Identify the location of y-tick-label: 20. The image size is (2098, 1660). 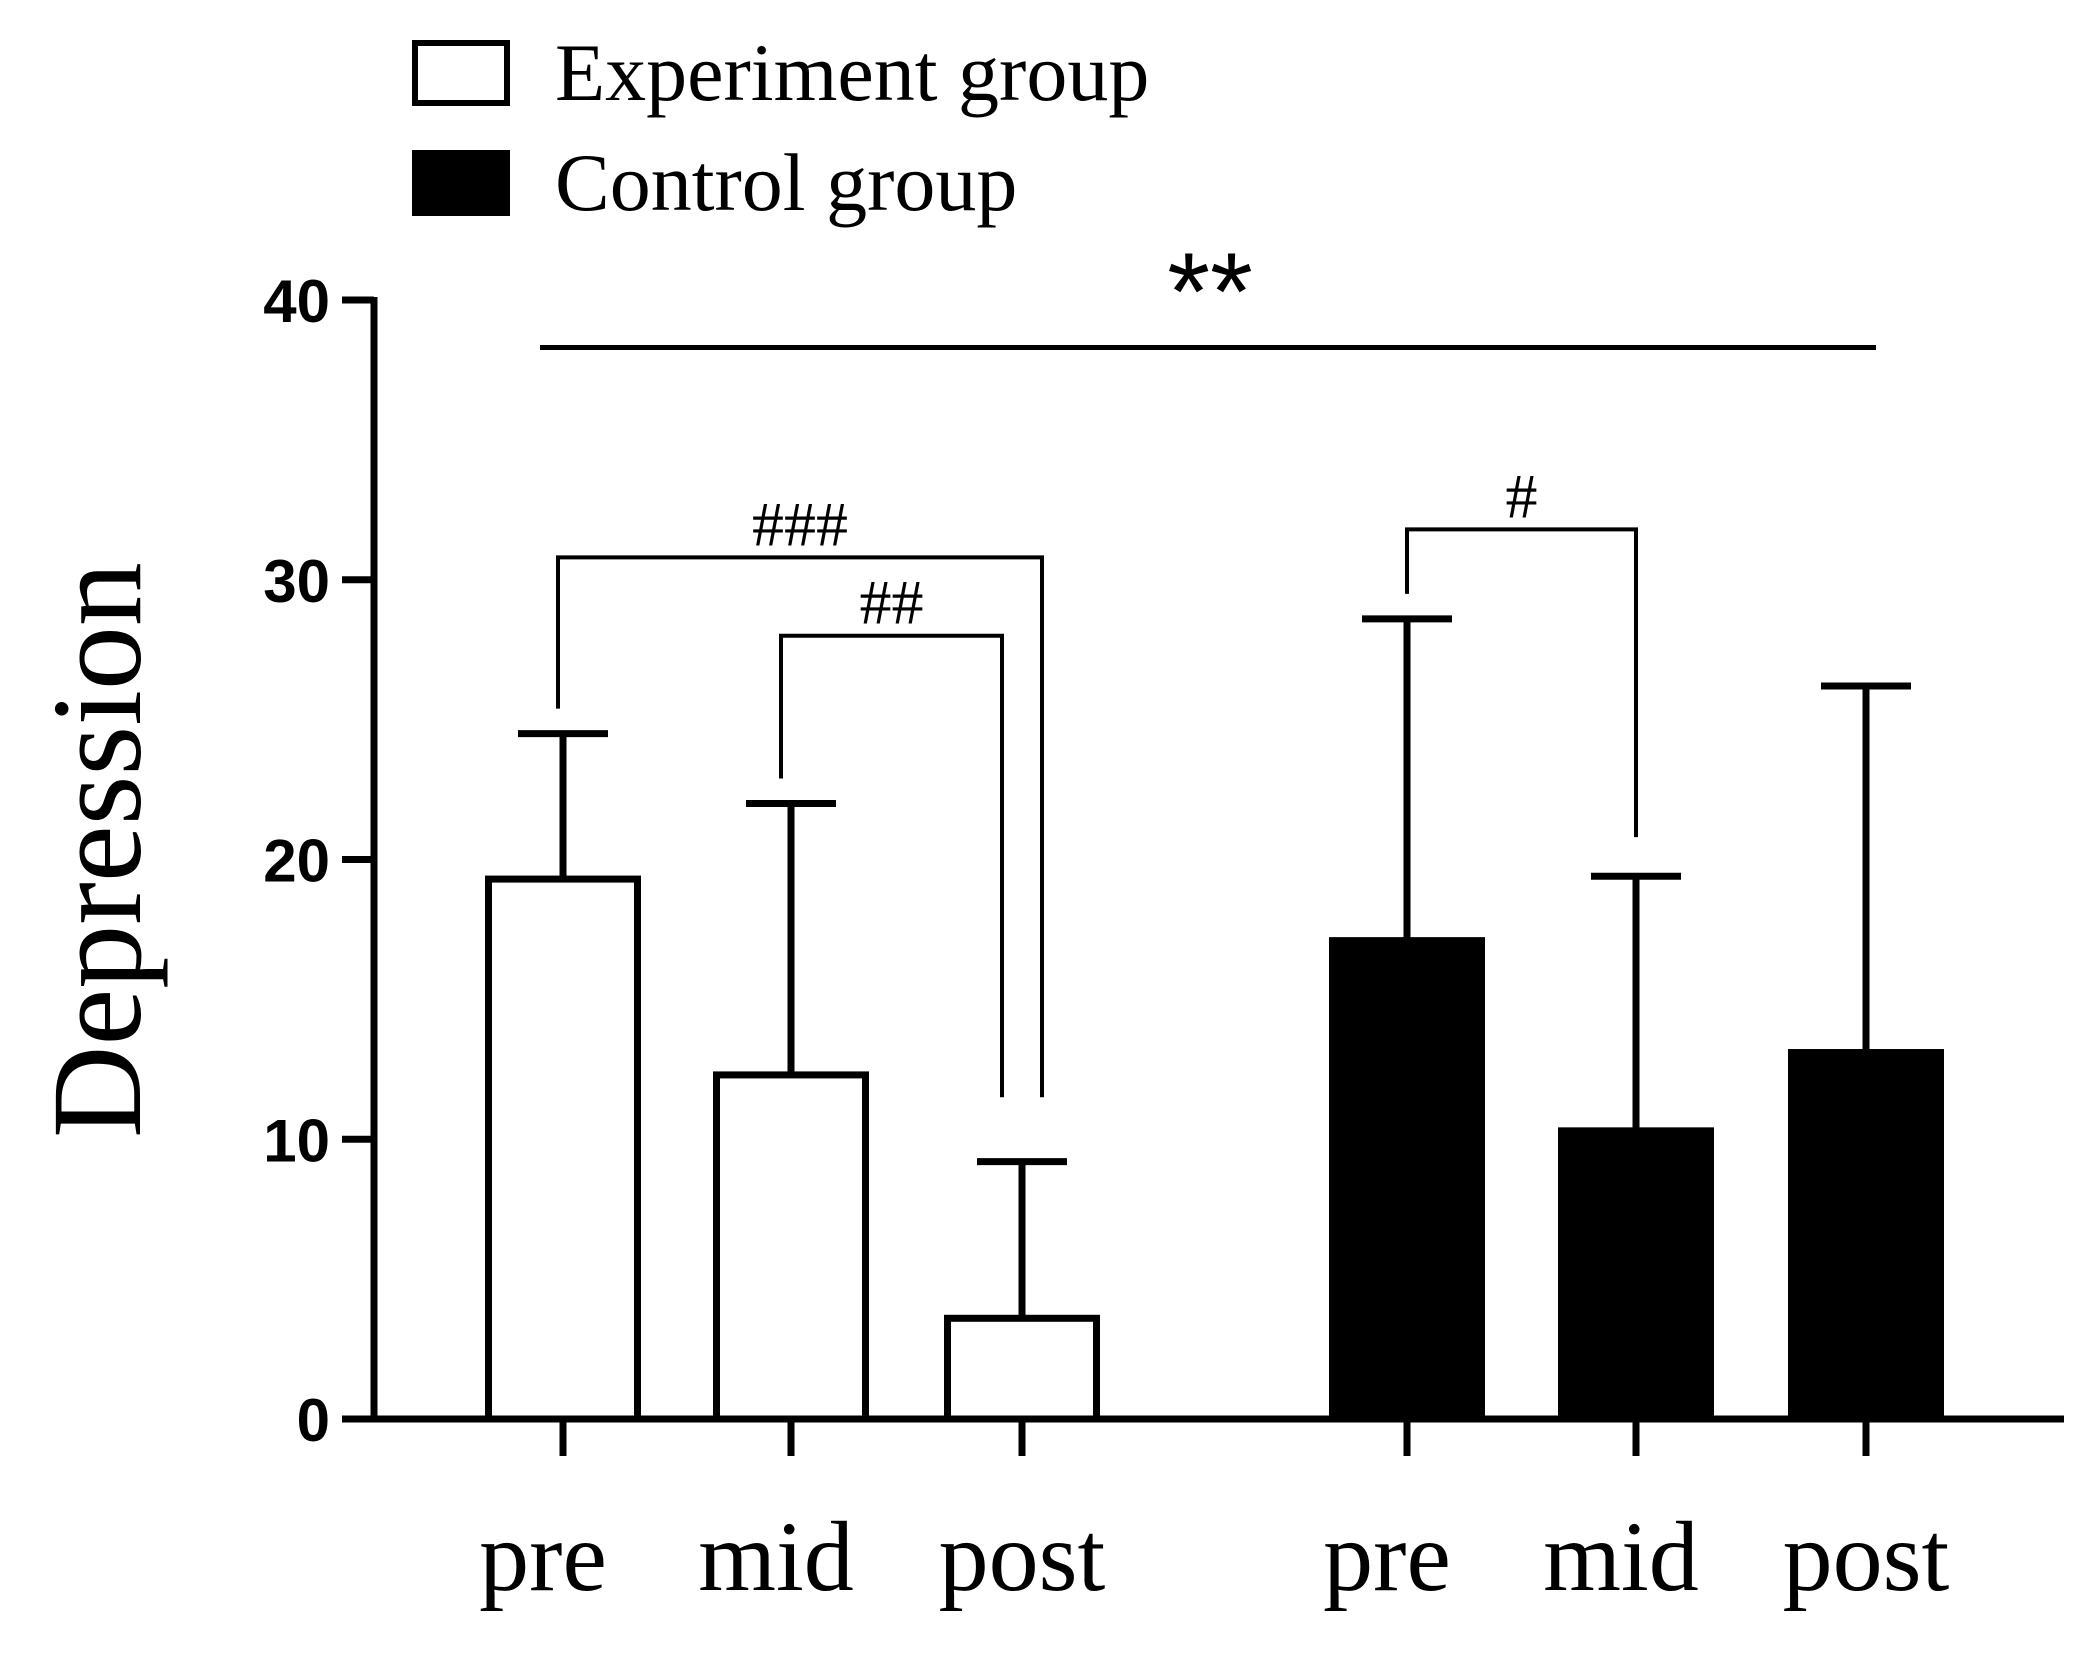
(296, 861).